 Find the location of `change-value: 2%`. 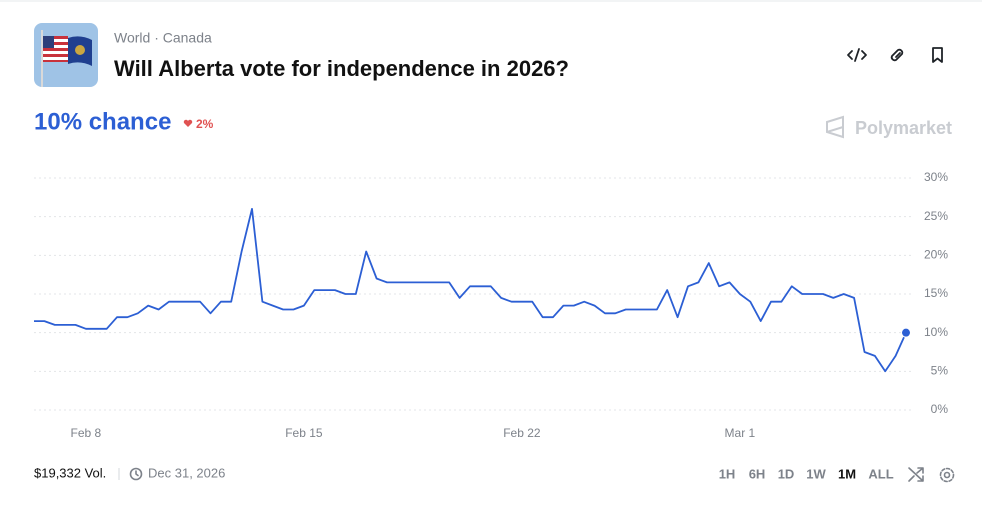

change-value: 2% is located at coordinates (205, 124).